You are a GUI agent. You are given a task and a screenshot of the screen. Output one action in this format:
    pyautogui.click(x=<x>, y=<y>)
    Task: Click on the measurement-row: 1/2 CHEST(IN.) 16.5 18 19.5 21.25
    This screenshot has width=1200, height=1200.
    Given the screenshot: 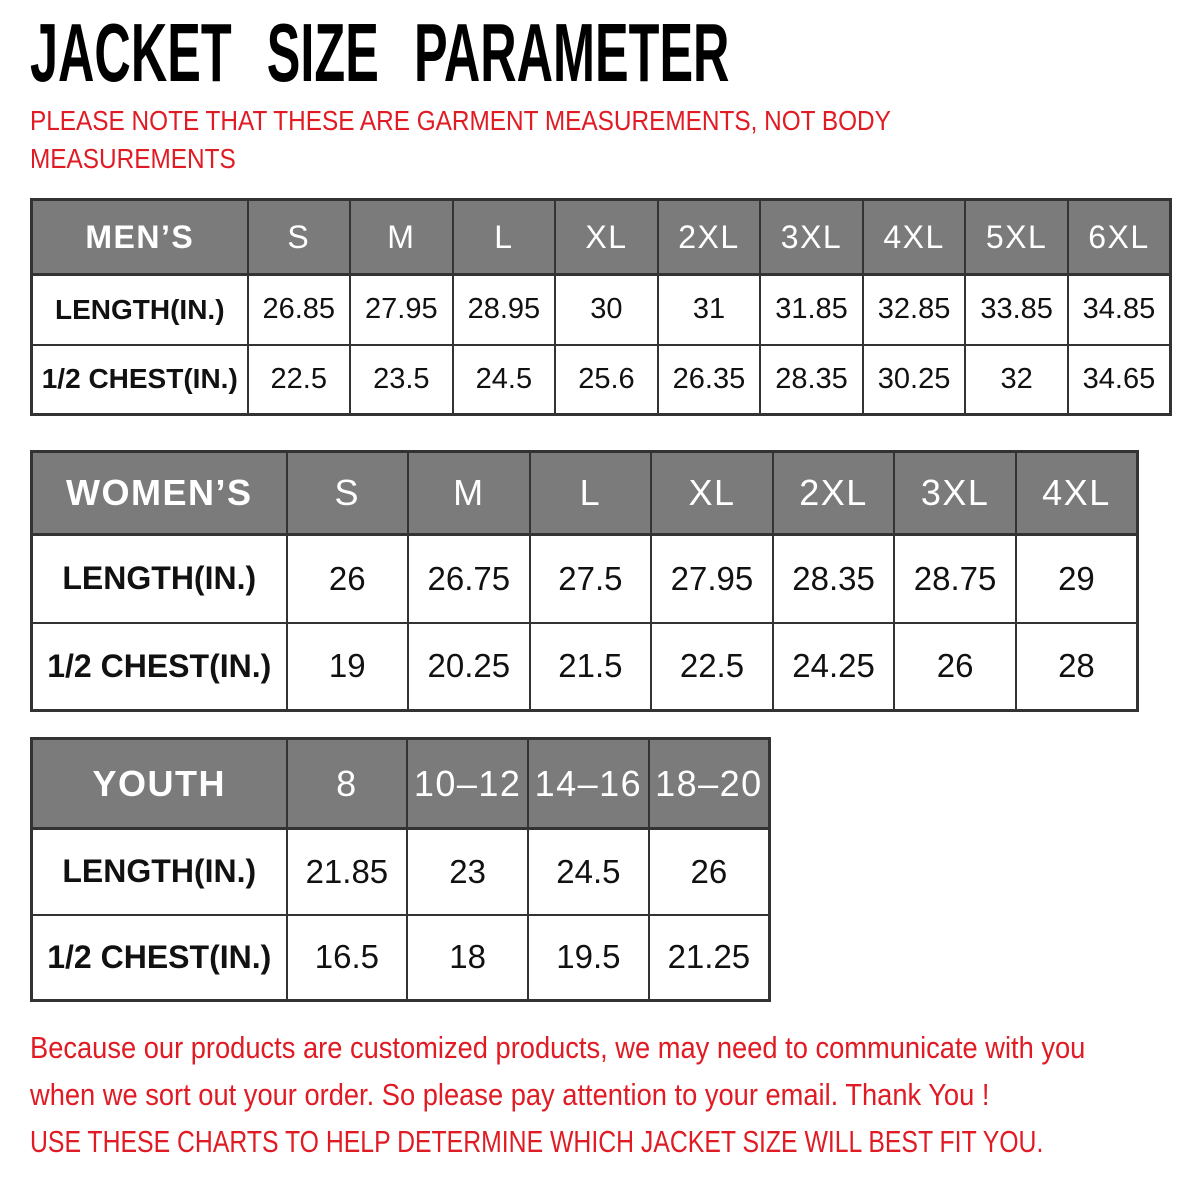 What is the action you would take?
    pyautogui.click(x=400, y=957)
    